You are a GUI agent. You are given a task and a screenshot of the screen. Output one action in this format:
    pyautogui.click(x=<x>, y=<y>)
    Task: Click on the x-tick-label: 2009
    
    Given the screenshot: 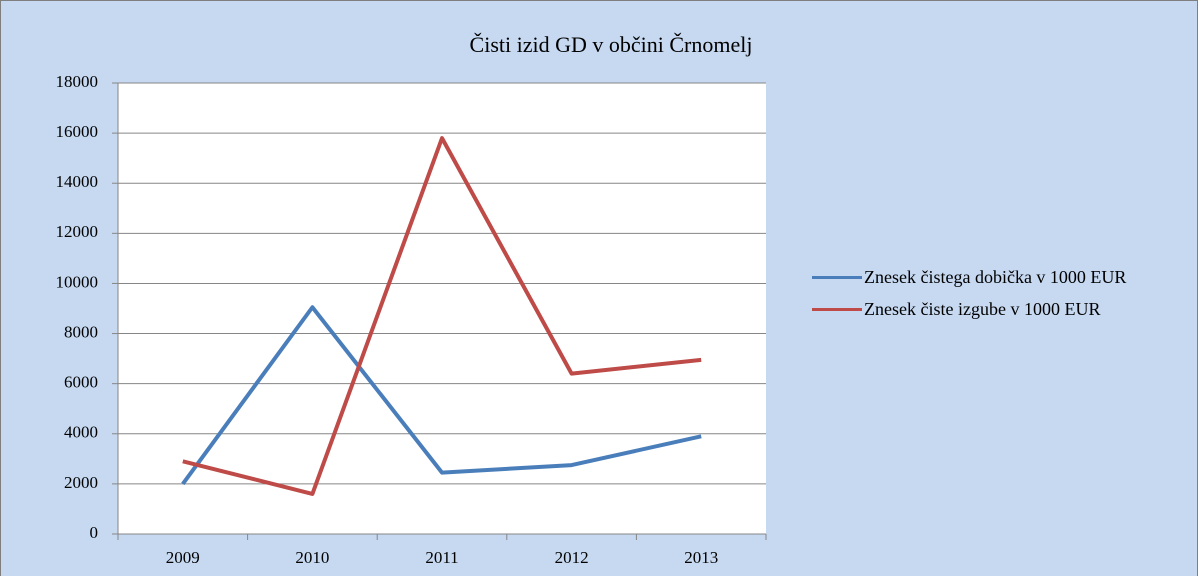 What is the action you would take?
    pyautogui.click(x=183, y=557)
    